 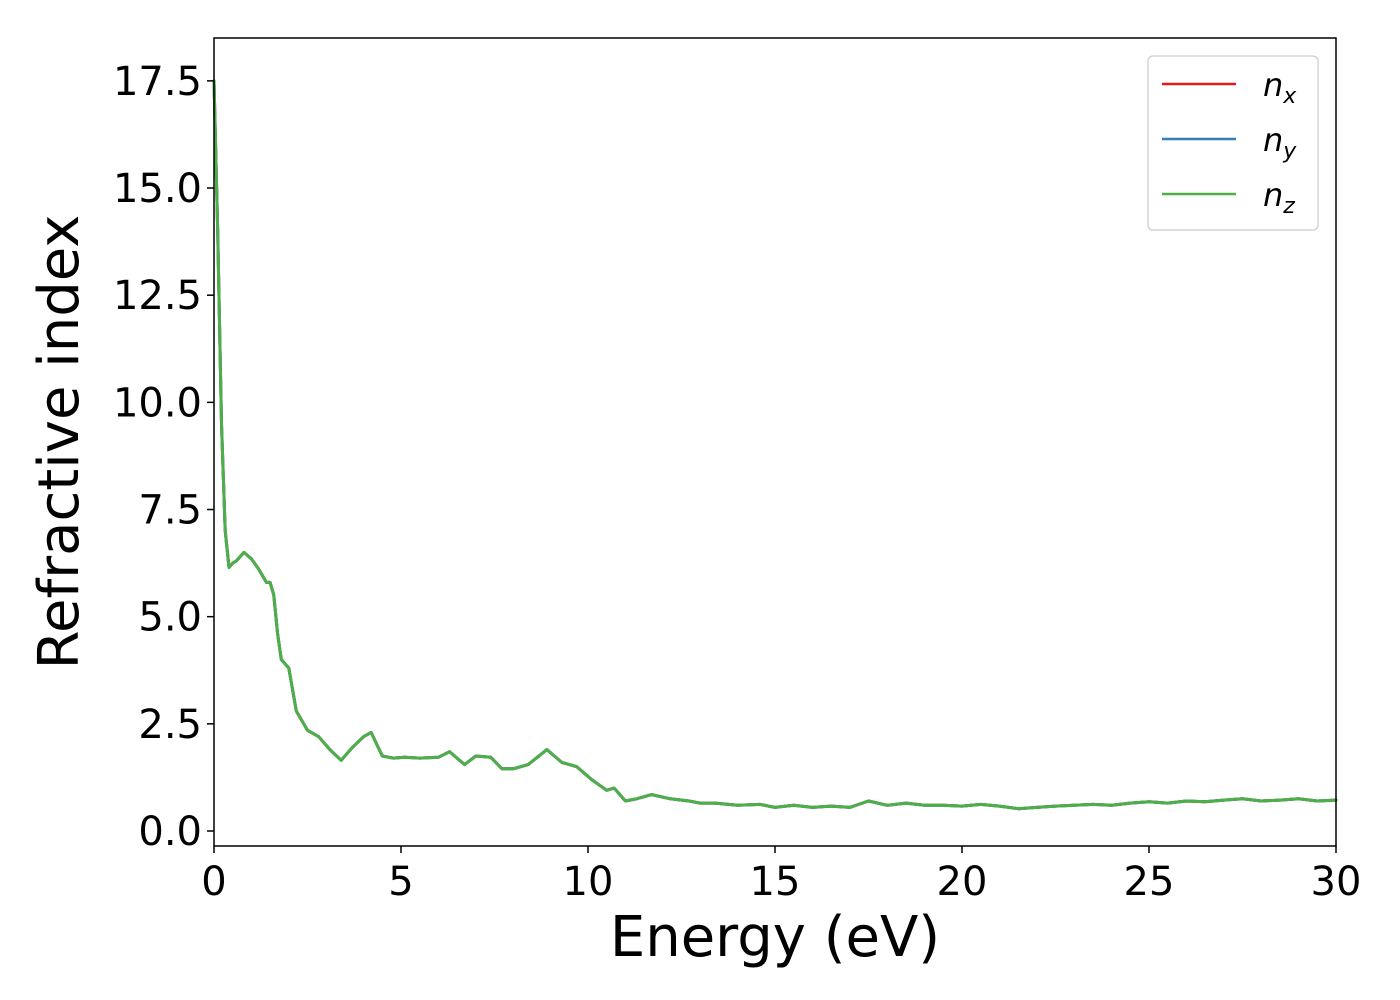 What do you see at coordinates (170, 725) in the screenshot?
I see `y-tick-label: 2.5` at bounding box center [170, 725].